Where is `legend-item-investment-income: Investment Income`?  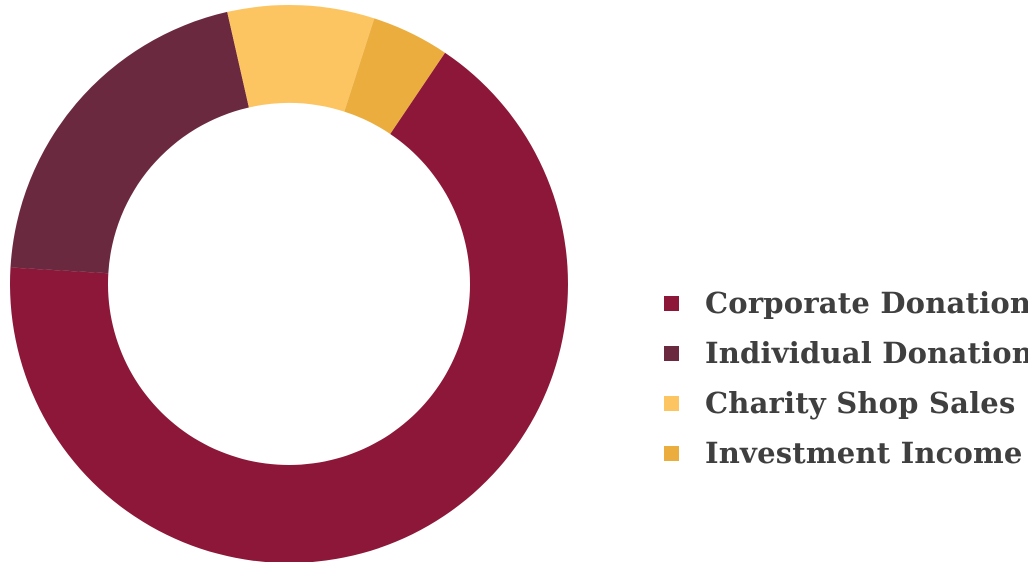
legend-item-investment-income: Investment Income is located at coordinates (846, 453).